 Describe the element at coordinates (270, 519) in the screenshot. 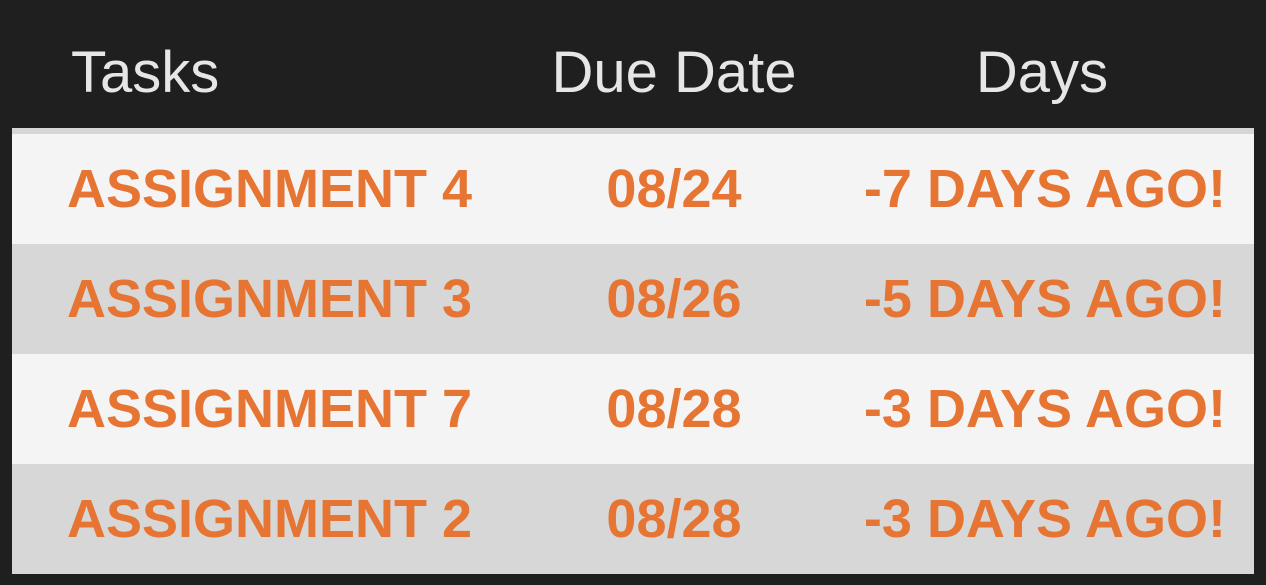

I see `task-name-cell: ASSIGNMENT 2` at that location.